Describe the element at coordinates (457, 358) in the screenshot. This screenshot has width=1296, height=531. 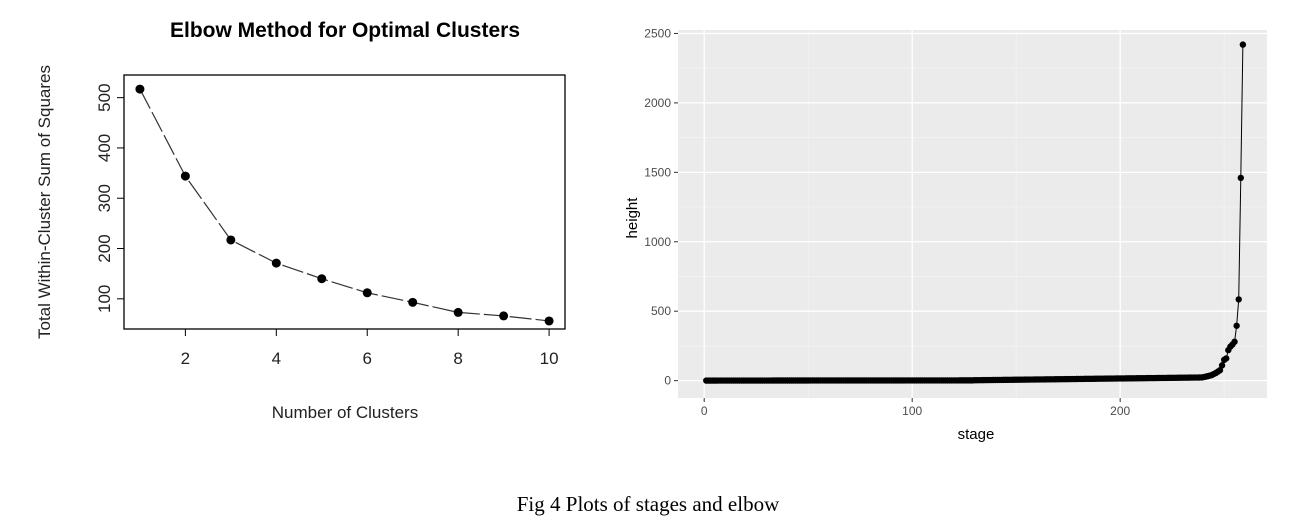
I see `elbow-x-tick-label: 8` at that location.